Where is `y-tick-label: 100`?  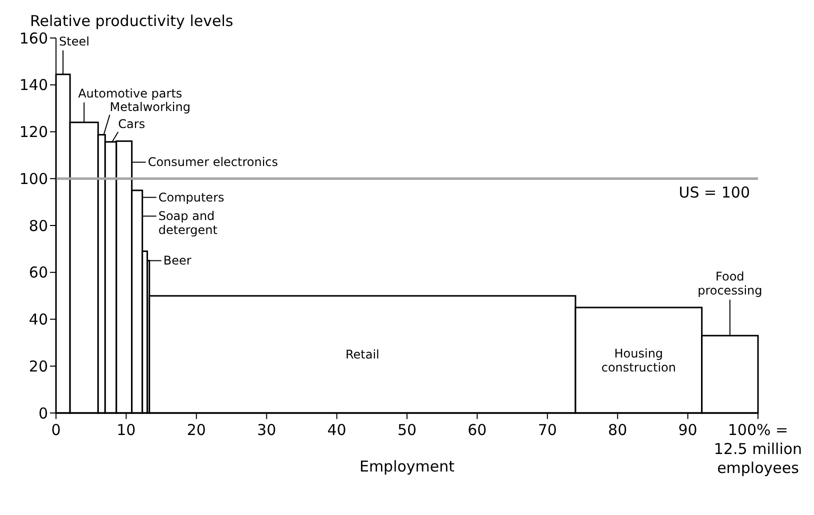 y-tick-label: 100 is located at coordinates (33, 179).